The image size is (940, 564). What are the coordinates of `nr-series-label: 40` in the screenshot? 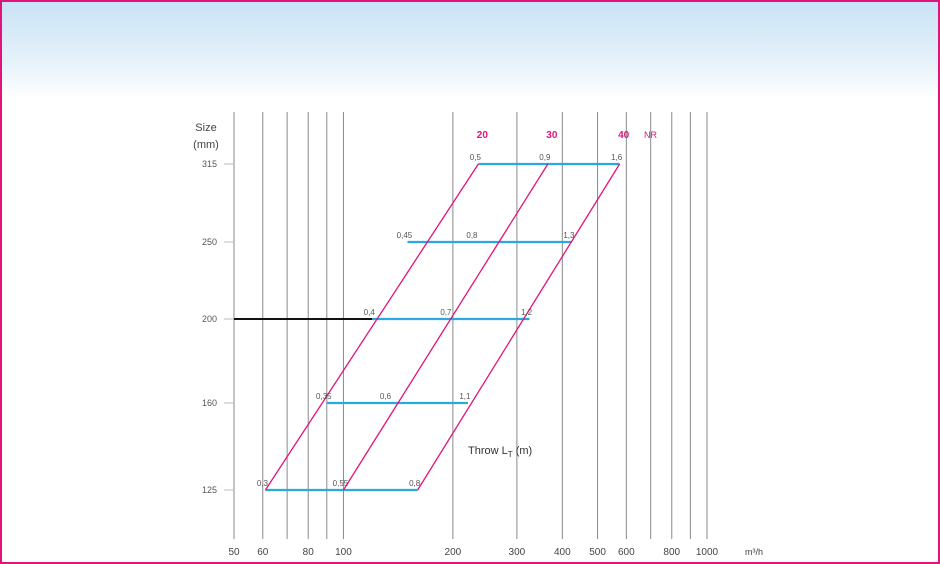 It's located at (624, 135).